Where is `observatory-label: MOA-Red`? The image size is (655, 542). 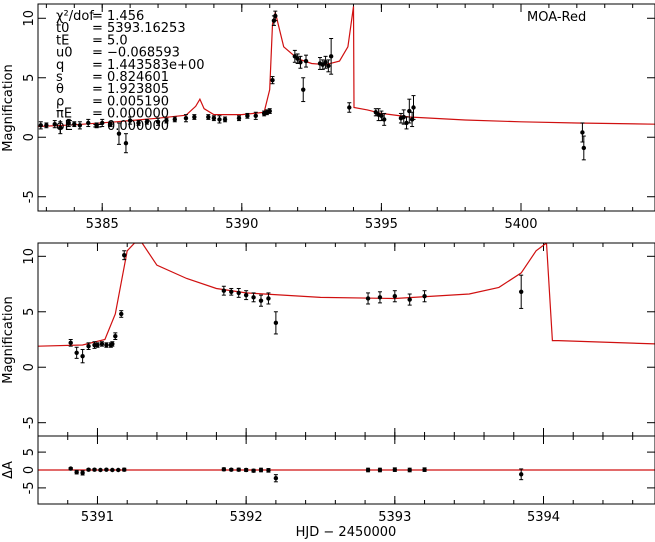
observatory-label: MOA-Red is located at coordinates (556, 17).